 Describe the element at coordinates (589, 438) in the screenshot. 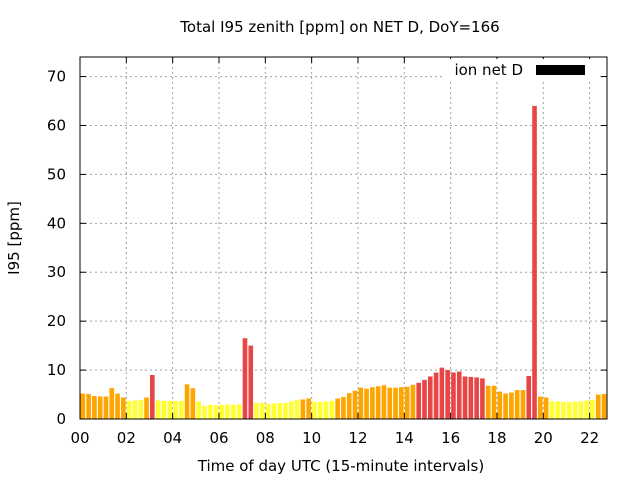

I see `x-tick-label: 22` at that location.